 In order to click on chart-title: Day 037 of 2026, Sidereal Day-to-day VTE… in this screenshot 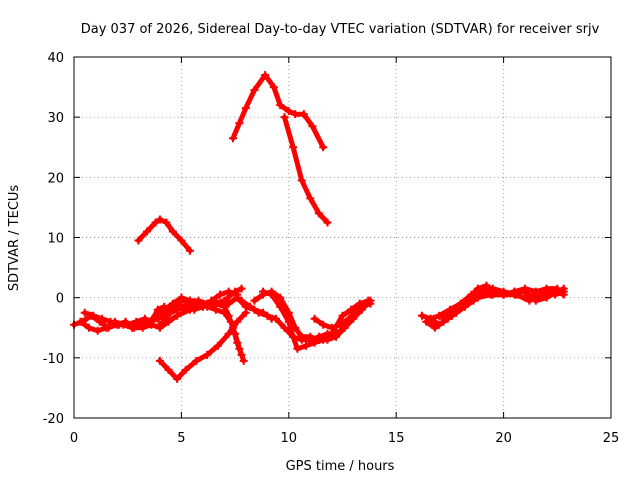, I will do `click(340, 29)`.